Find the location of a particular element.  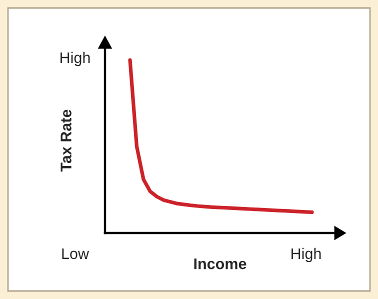

text: Low is located at coordinates (76, 254).